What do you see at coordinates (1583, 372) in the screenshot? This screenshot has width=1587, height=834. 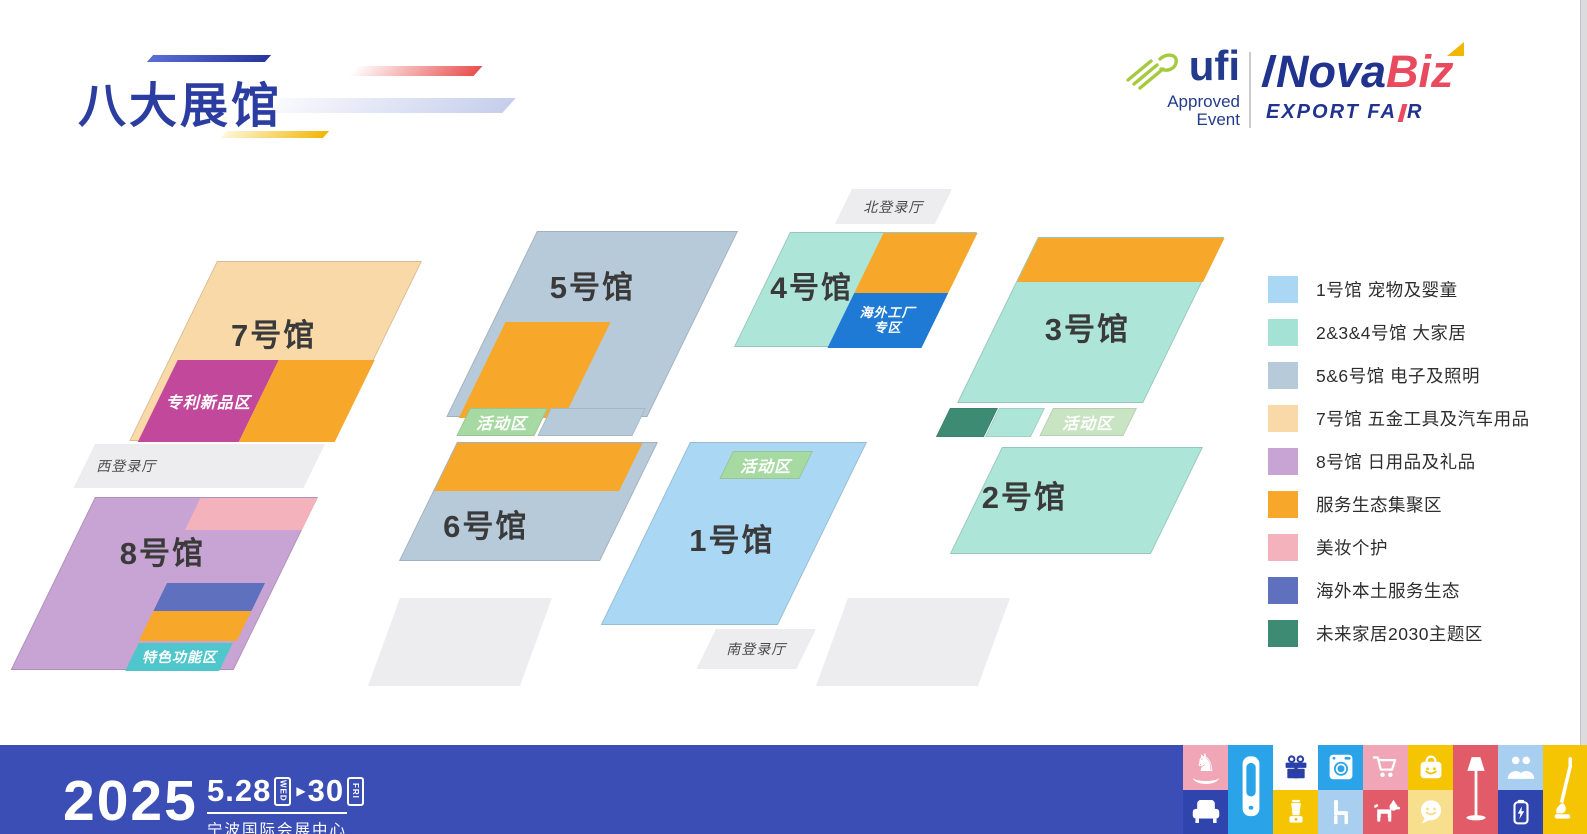 I see `page-edge-bar` at bounding box center [1583, 372].